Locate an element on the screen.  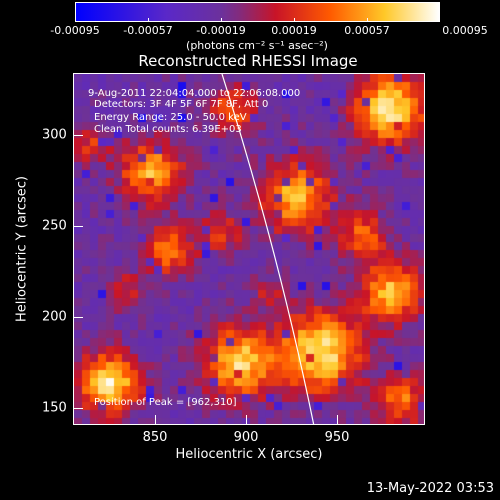
colorbar-tick-label: 0.00019 is located at coordinates (294, 30).